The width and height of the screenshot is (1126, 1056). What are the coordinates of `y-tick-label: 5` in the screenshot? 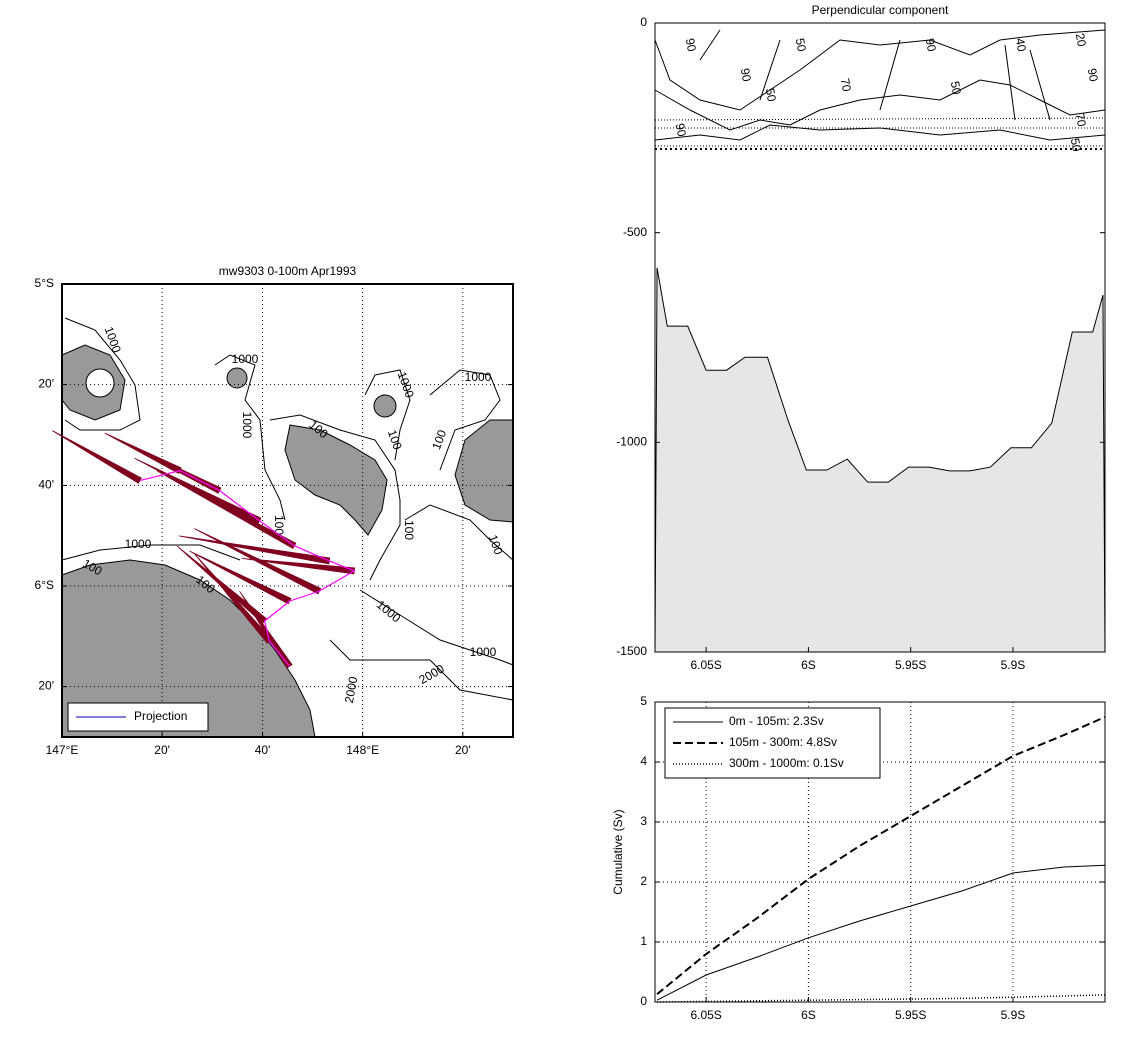 It's located at (643, 701).